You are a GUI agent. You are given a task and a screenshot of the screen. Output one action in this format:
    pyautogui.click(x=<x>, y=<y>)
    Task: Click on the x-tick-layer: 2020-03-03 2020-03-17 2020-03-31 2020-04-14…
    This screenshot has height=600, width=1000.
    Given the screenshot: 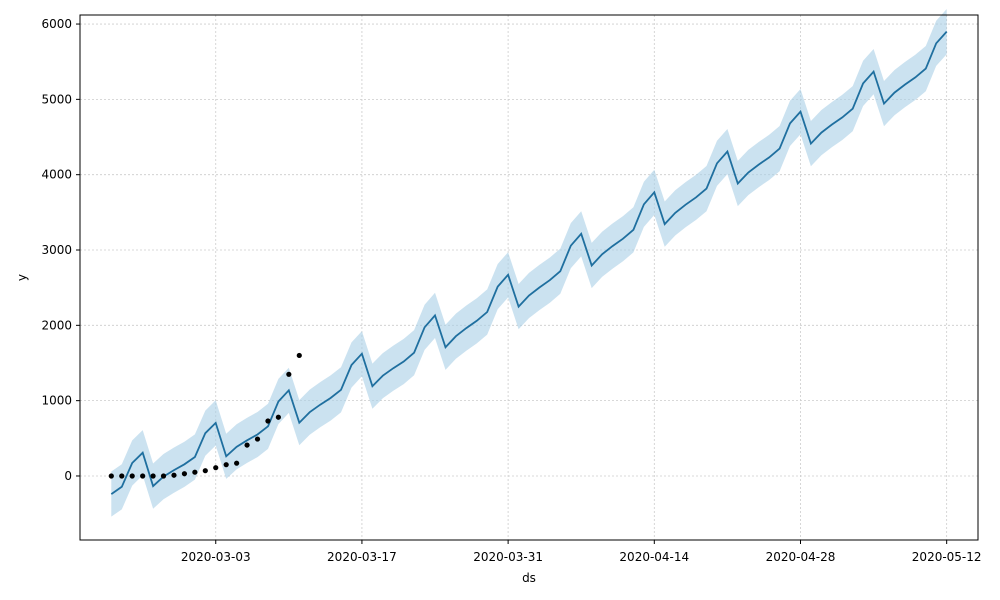 What is the action you would take?
    pyautogui.click(x=581, y=552)
    